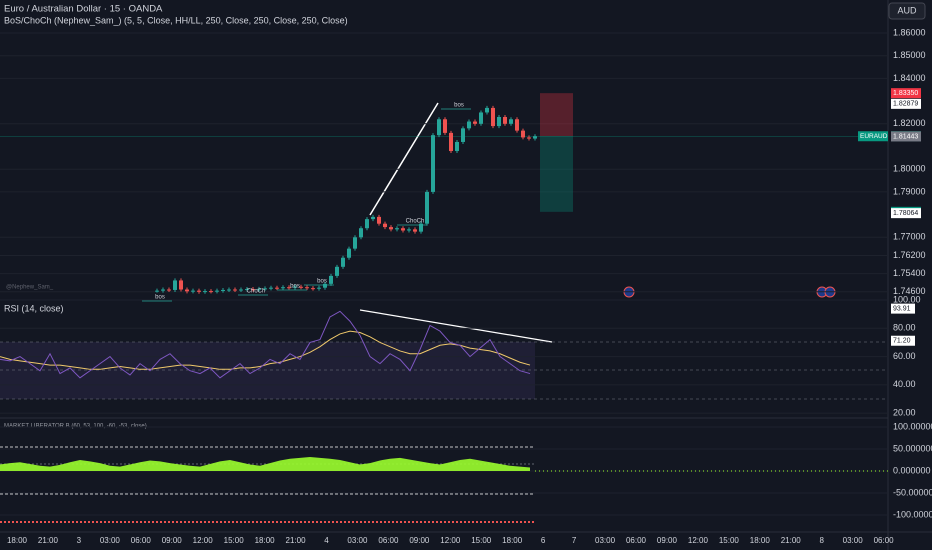  Describe the element at coordinates (265, 350) in the screenshot. I see `rsi-ma` at that location.